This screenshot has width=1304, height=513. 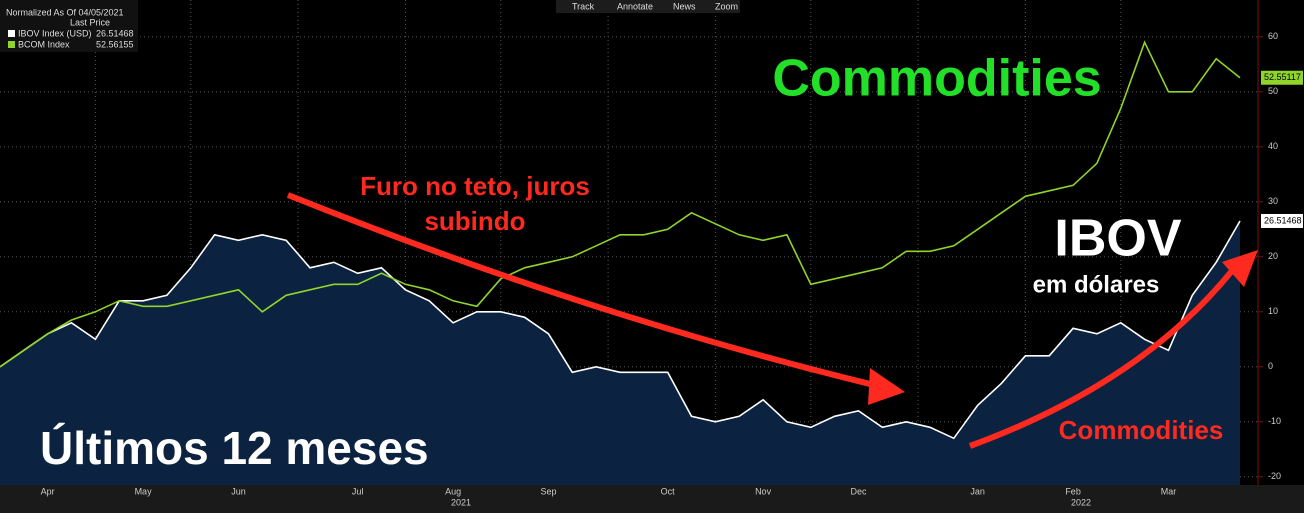 What do you see at coordinates (474, 221) in the screenshot?
I see `annotation: subindo` at bounding box center [474, 221].